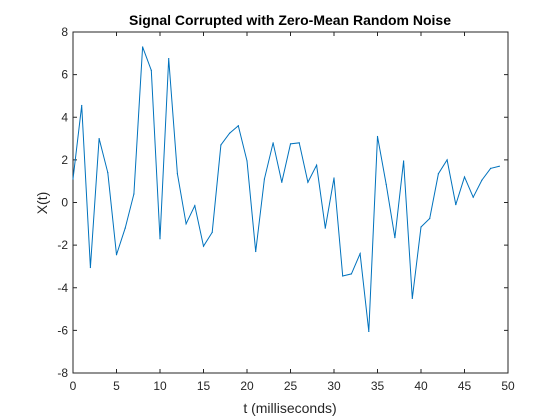  What do you see at coordinates (73, 386) in the screenshot?
I see `x-tick-label: 0` at bounding box center [73, 386].